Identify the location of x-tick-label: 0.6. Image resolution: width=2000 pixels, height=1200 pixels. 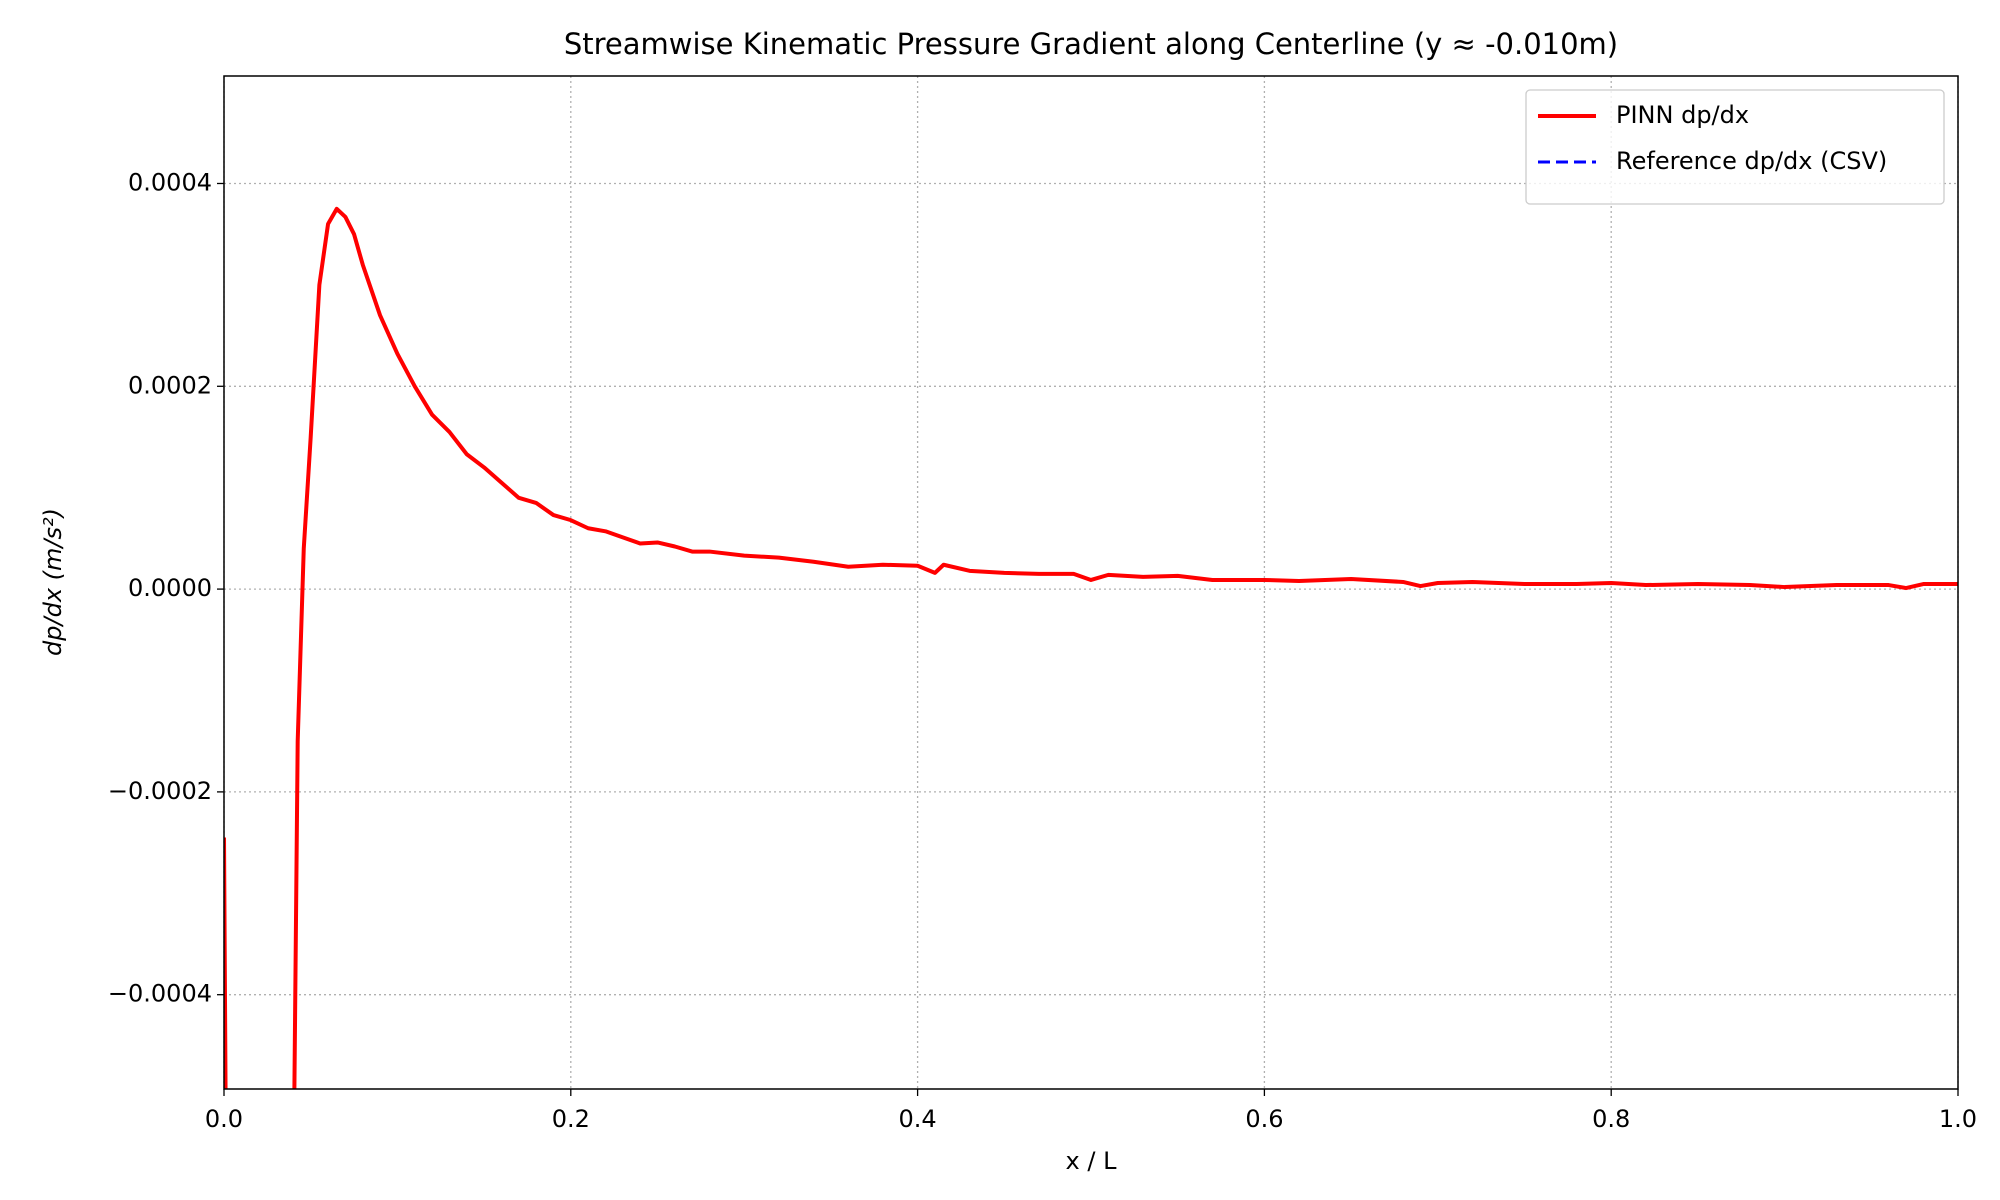
(1264, 1119).